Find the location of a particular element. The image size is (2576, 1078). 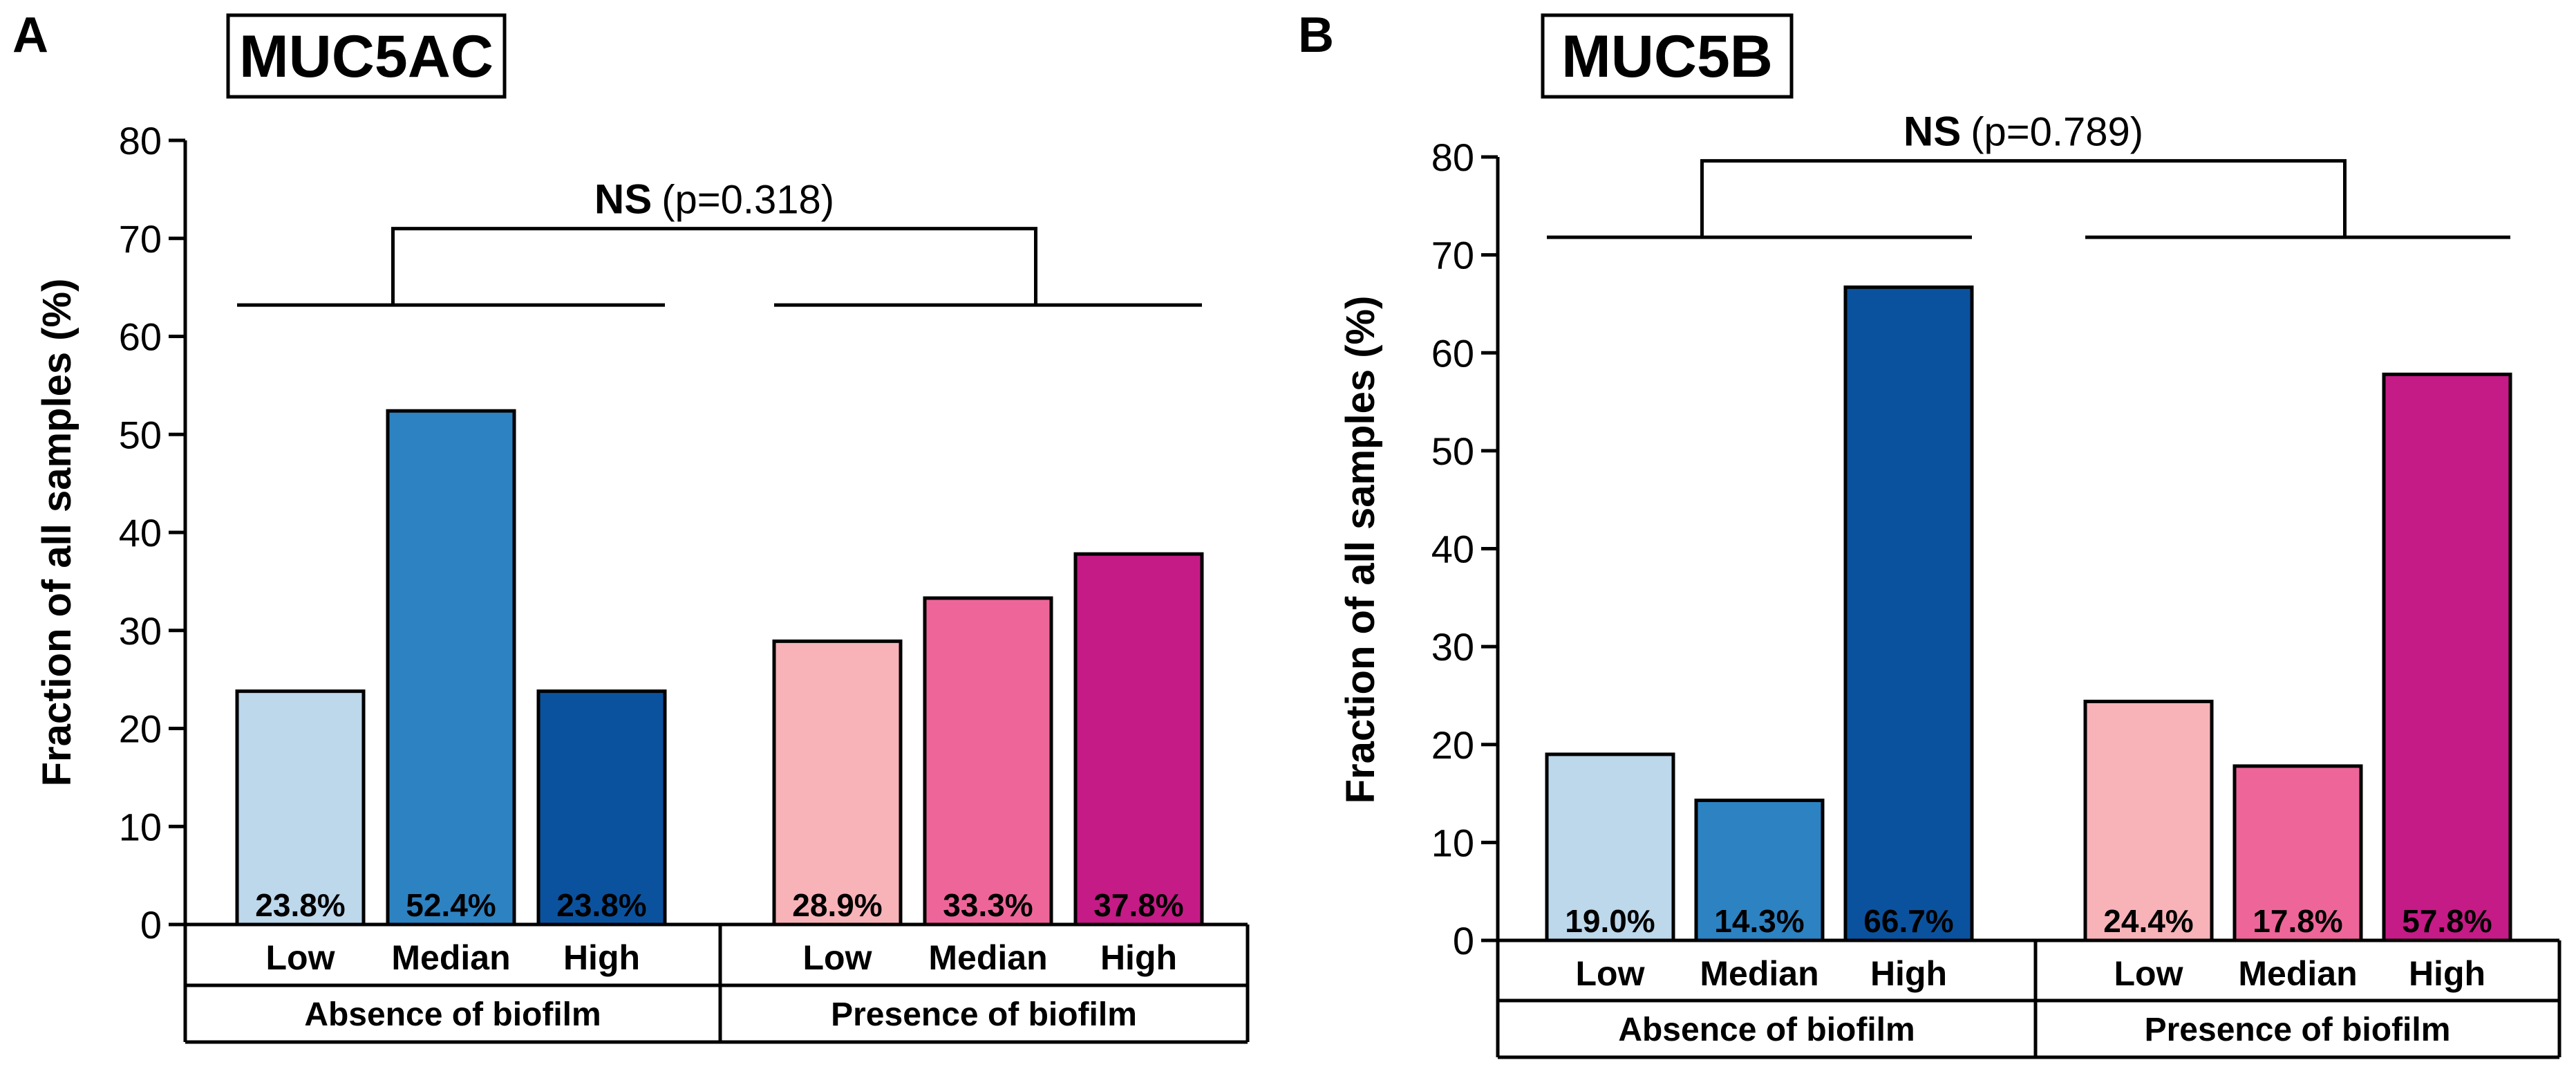

bar-value-label: 28.9% is located at coordinates (837, 905).